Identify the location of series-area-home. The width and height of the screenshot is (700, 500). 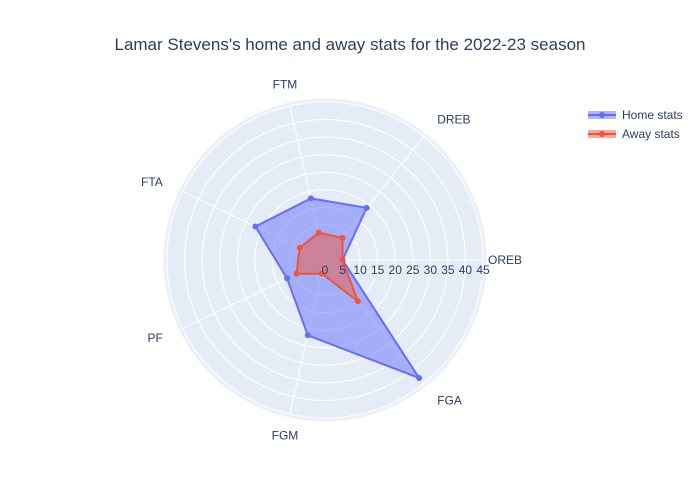
(337, 288).